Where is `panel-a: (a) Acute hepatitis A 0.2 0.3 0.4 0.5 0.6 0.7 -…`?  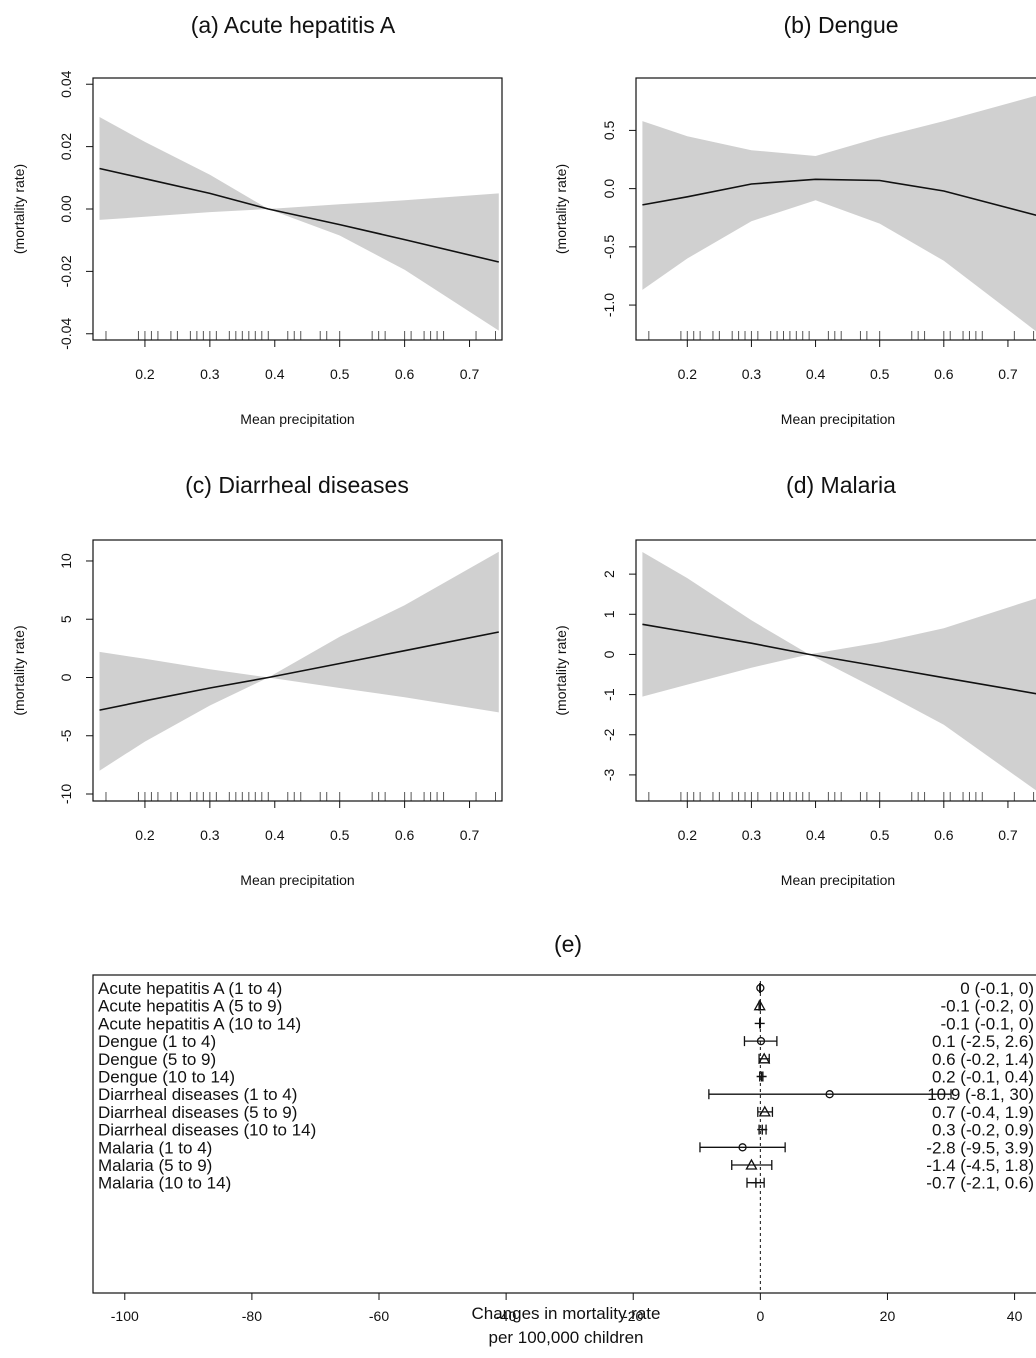 panel-a: (a) Acute hepatitis A 0.2 0.3 0.4 0.5 0.6 0.7 -… is located at coordinates (257, 219).